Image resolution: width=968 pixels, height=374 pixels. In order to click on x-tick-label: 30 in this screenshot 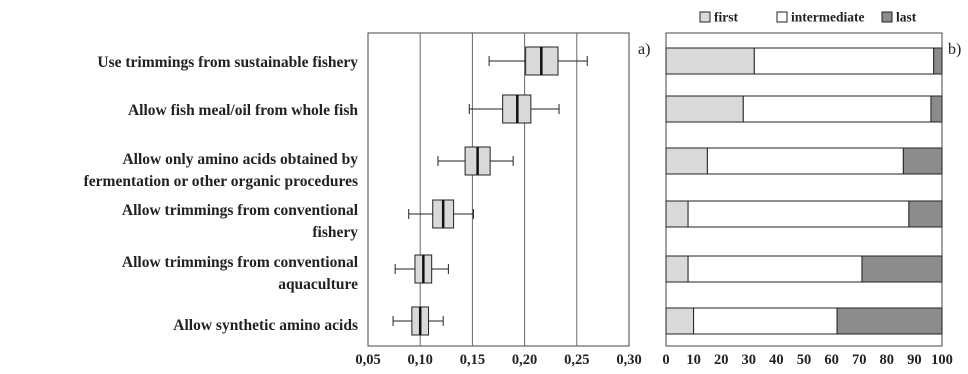, I will do `click(749, 360)`.